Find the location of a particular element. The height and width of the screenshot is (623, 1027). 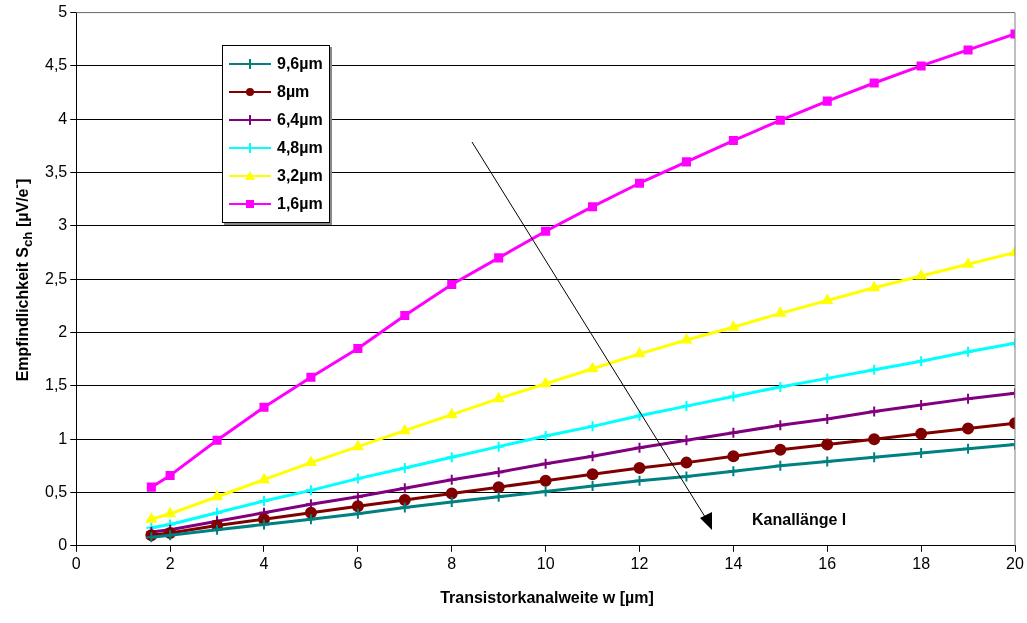

x-tick-label: 18 is located at coordinates (921, 563).